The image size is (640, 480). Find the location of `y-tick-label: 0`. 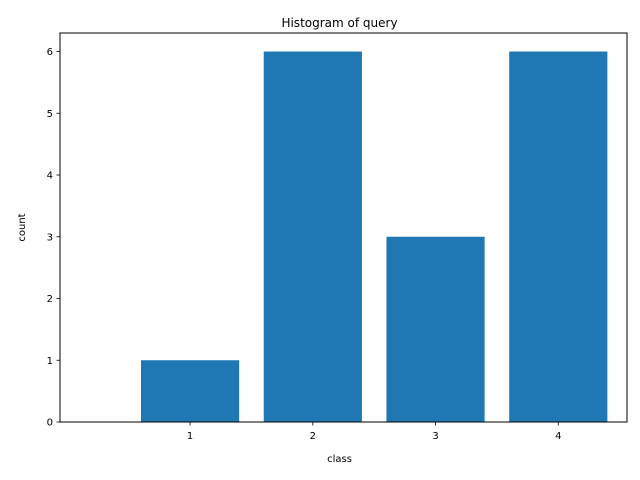

y-tick-label: 0 is located at coordinates (50, 423).